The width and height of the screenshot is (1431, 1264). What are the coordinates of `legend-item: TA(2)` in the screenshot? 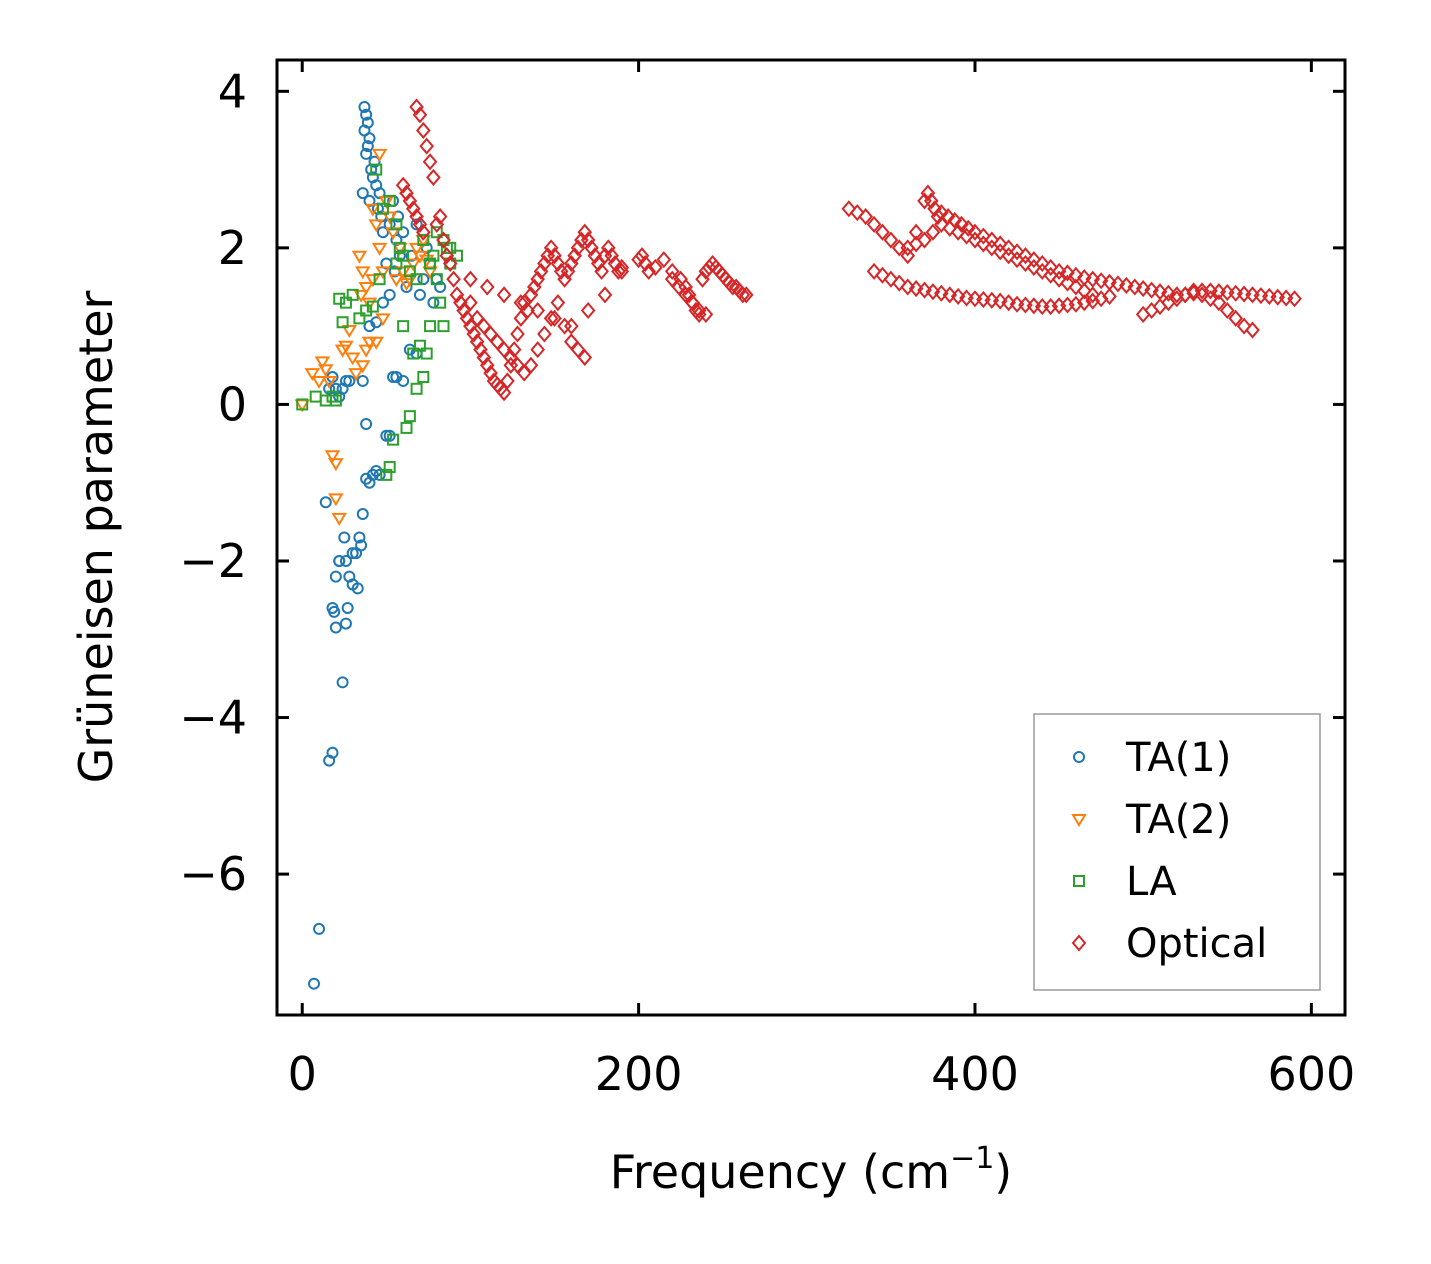 It's located at (1151, 820).